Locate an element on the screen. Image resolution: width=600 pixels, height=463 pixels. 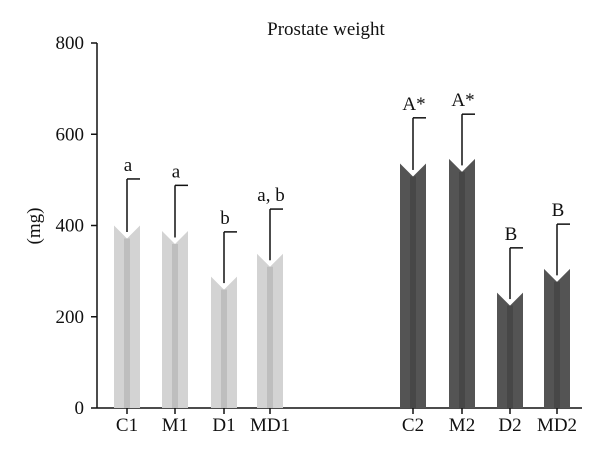
bar-shade-md1 is located at coordinates (270, 337).